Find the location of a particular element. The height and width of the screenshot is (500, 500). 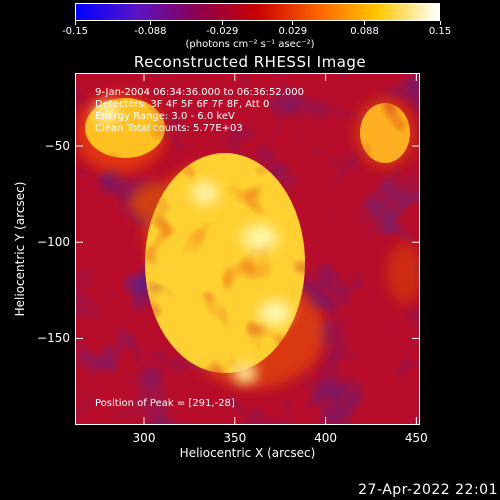

annotation-detectors: Detectors: 3F 4F 5F 6F 7F 8F, Att 0 is located at coordinates (182, 104).